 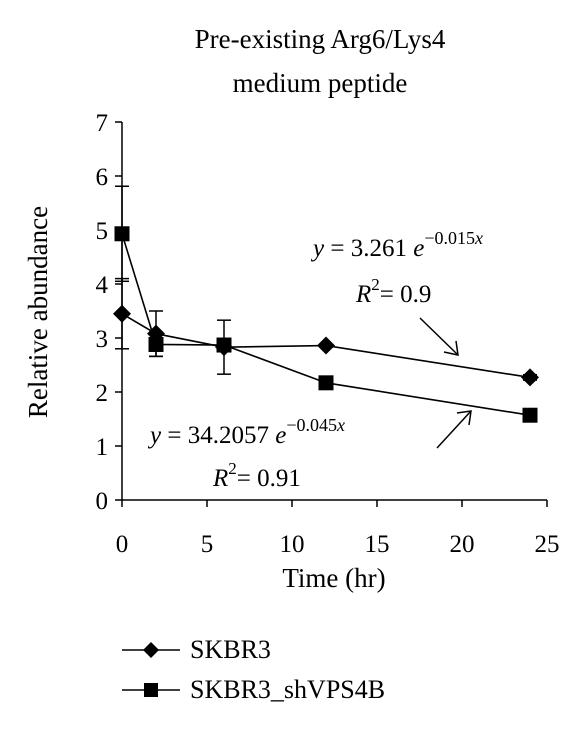 What do you see at coordinates (311, 425) in the screenshot?
I see `eq2-exponent: −0.045` at bounding box center [311, 425].